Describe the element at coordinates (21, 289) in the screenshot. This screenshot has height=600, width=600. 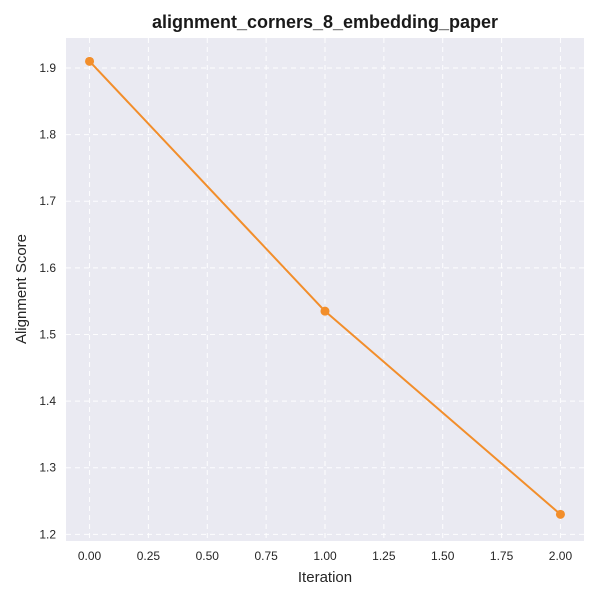
I see `y-axis-label: Alignment Score` at that location.